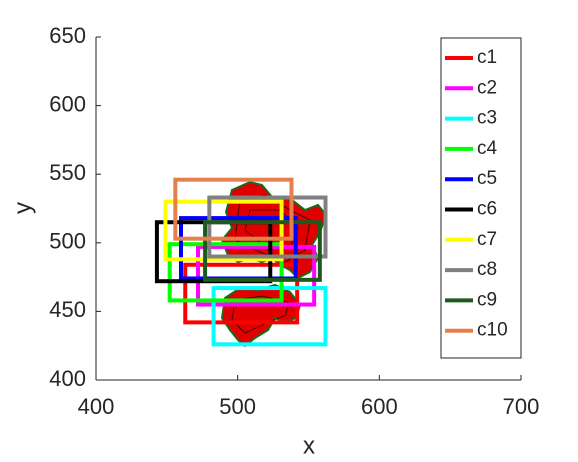 This screenshot has width=578, height=462. What do you see at coordinates (521, 406) in the screenshot?
I see `x-tick-label: 700` at bounding box center [521, 406].